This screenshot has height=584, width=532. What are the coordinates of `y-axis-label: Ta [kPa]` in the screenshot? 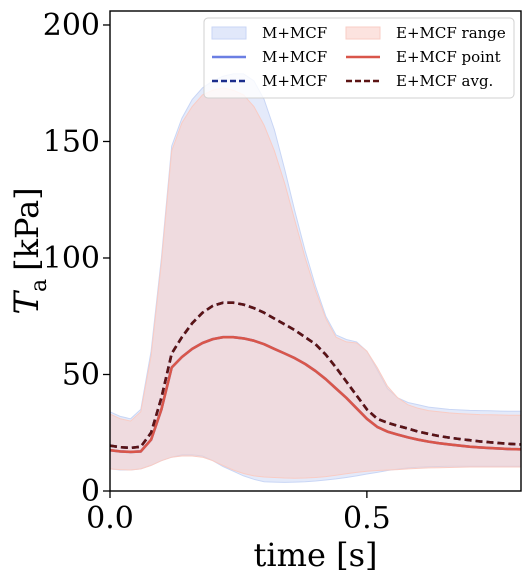 It's located at (29, 250).